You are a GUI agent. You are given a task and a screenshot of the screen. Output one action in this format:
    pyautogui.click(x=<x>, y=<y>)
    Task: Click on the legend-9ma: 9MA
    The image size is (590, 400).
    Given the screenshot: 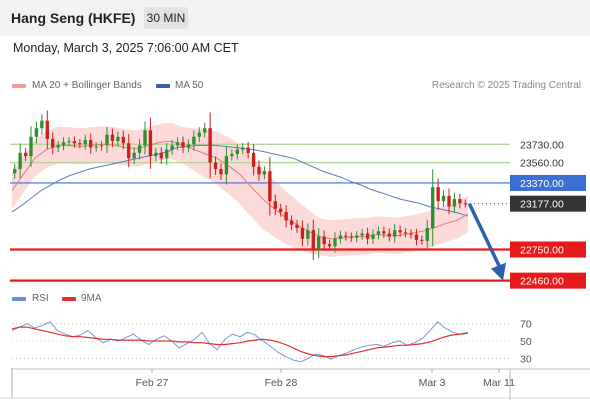 What is the action you would take?
    pyautogui.click(x=91, y=298)
    